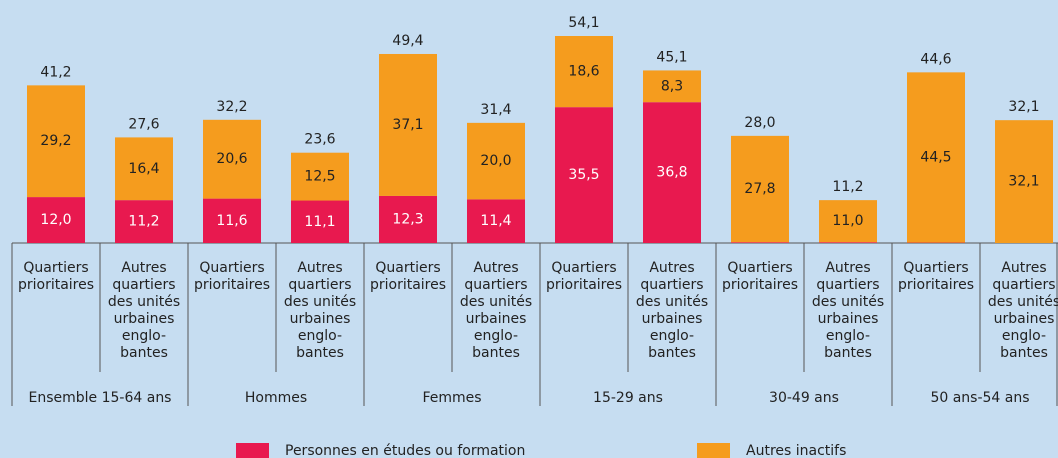 Image resolution: width=1058 pixels, height=458 pixels. What do you see at coordinates (451, 398) in the screenshot?
I see `group-label: Femmes` at bounding box center [451, 398].